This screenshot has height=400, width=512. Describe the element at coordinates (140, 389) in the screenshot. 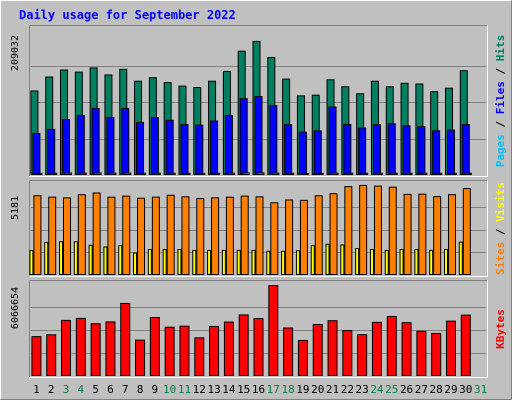

I see `x-tick-label: 8` at that location.